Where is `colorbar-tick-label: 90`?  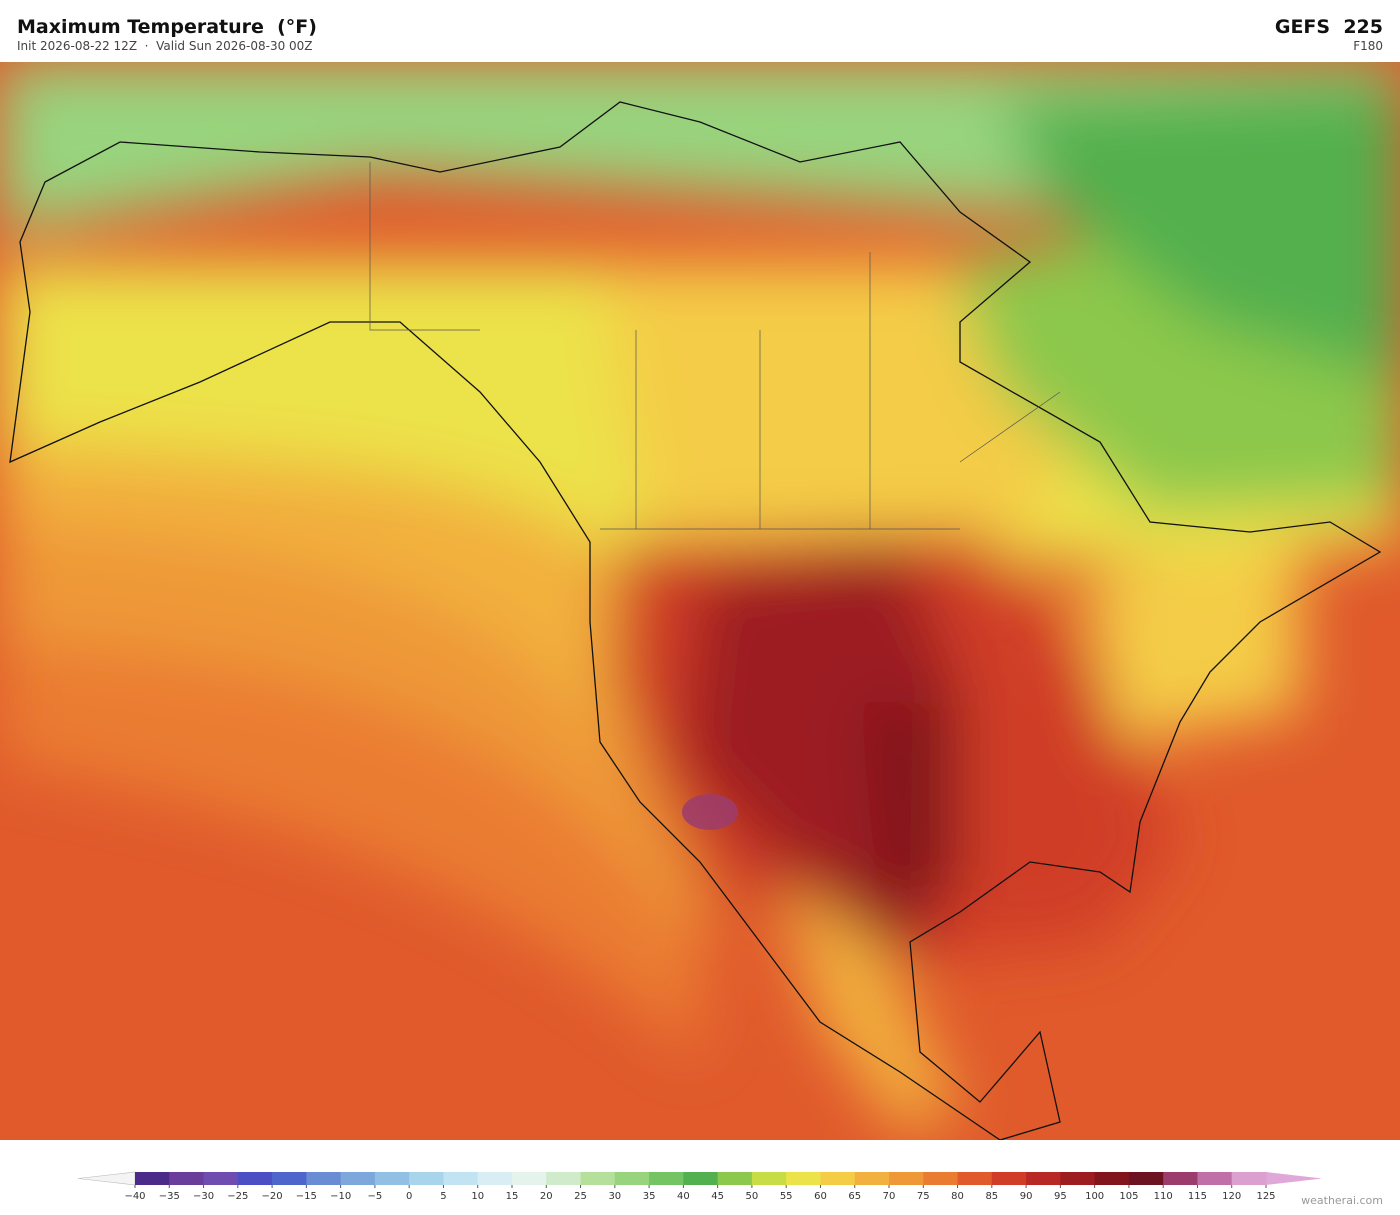 colorbar-tick-label: 90 is located at coordinates (1026, 1196).